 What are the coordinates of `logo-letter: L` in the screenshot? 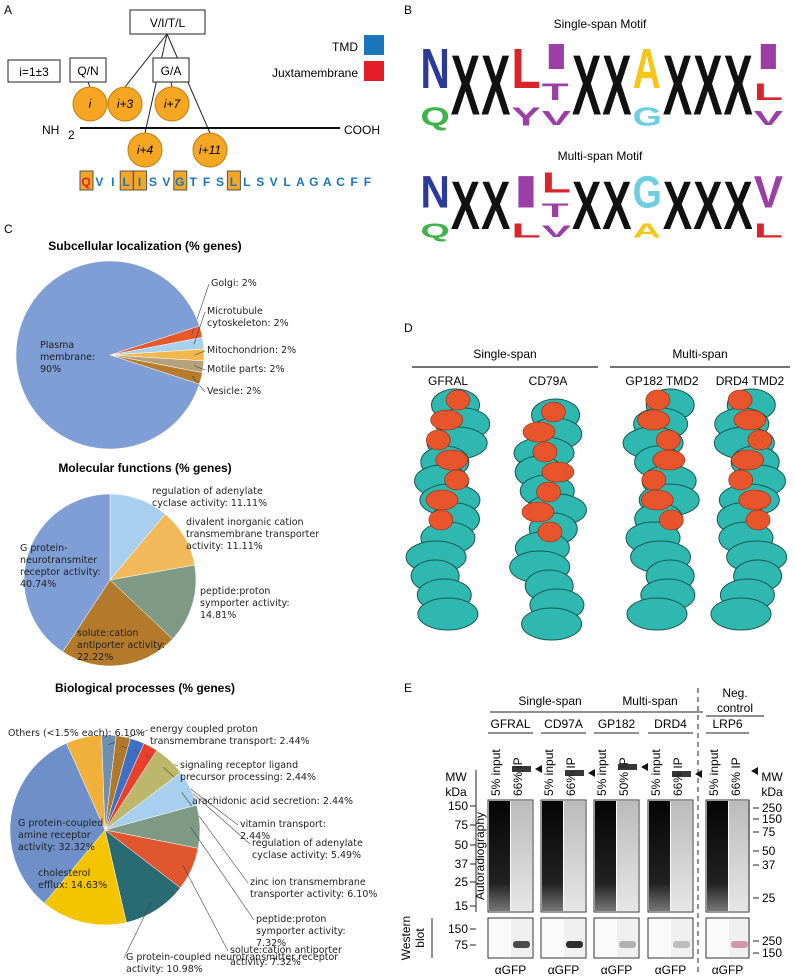 It's located at (525, 69).